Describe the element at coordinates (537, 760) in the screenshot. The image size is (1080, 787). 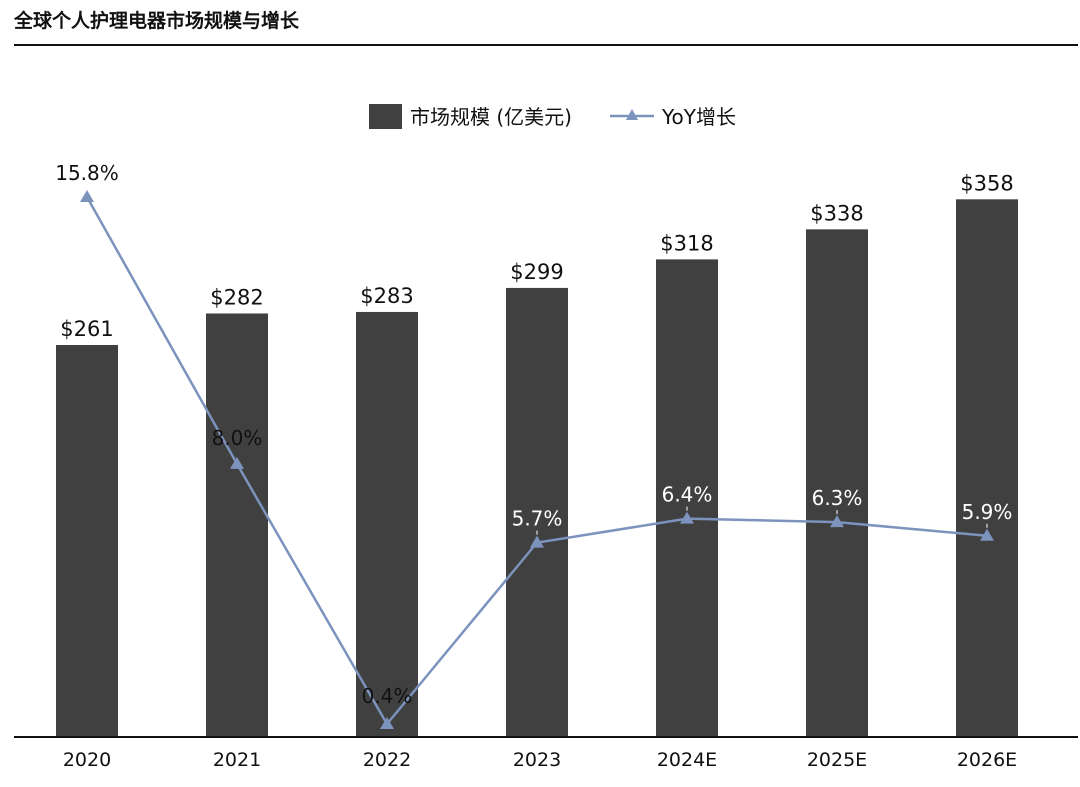
I see `x-tick-label: 2023` at that location.